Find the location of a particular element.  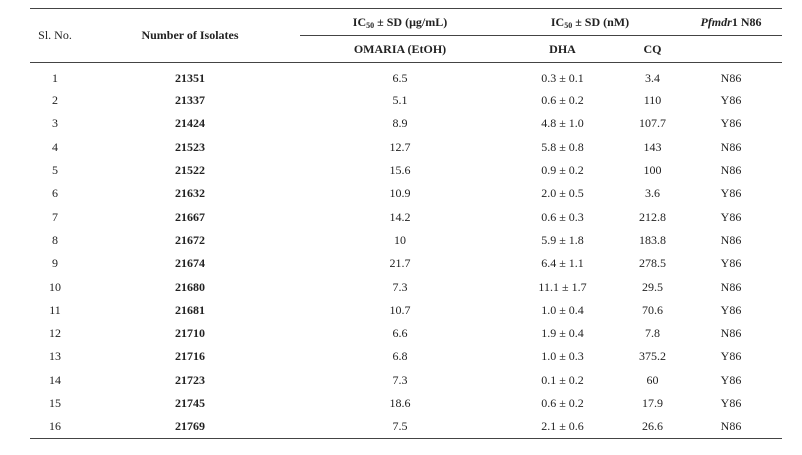

cell-dha: 11.1 ± 1.7 is located at coordinates (562, 286).